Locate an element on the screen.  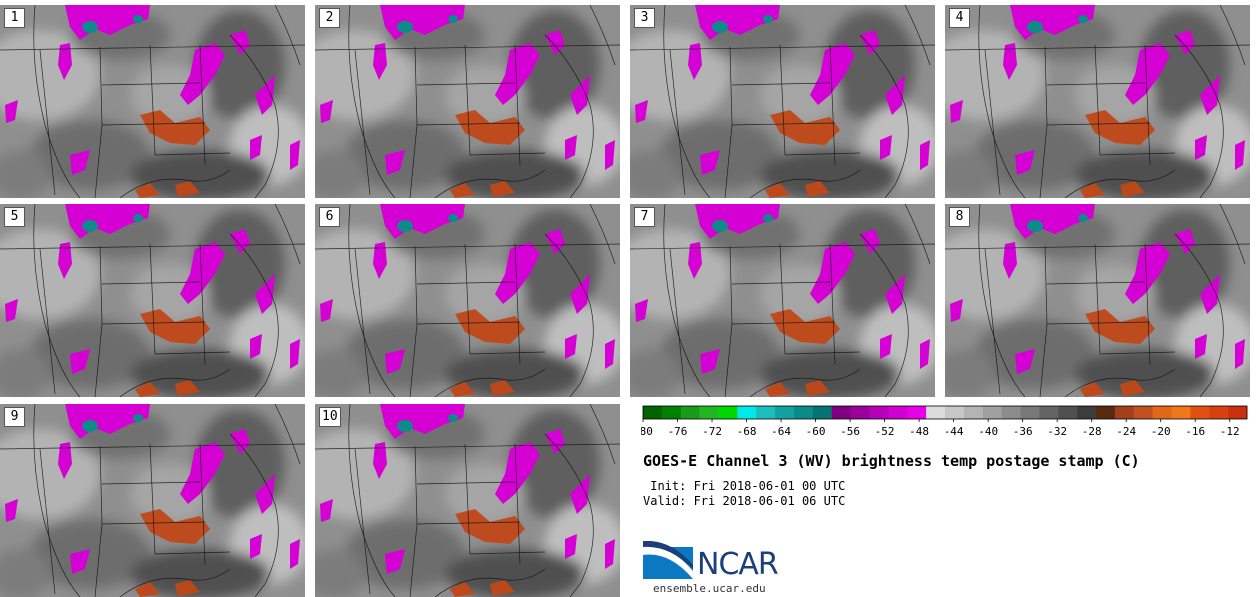
map-panel-5: 5 is located at coordinates (152, 300).